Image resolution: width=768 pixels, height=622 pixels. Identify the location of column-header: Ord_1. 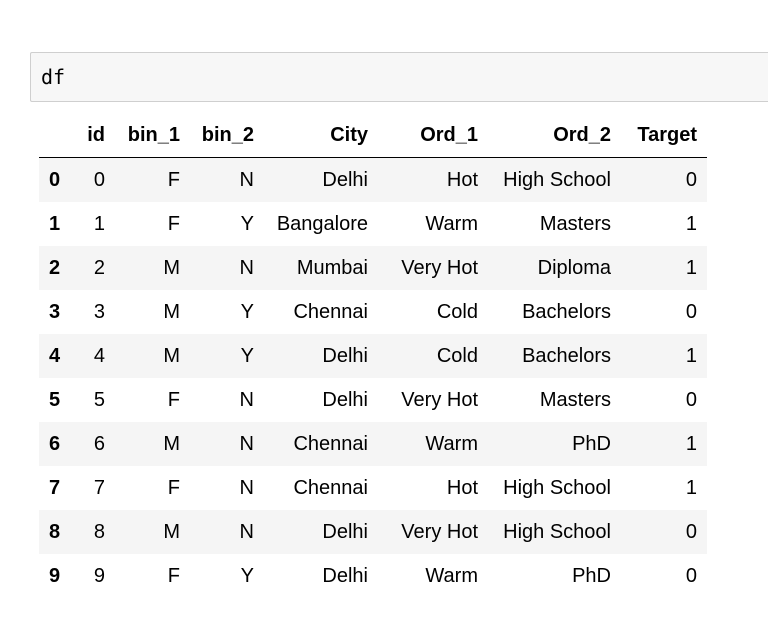
(433, 136).